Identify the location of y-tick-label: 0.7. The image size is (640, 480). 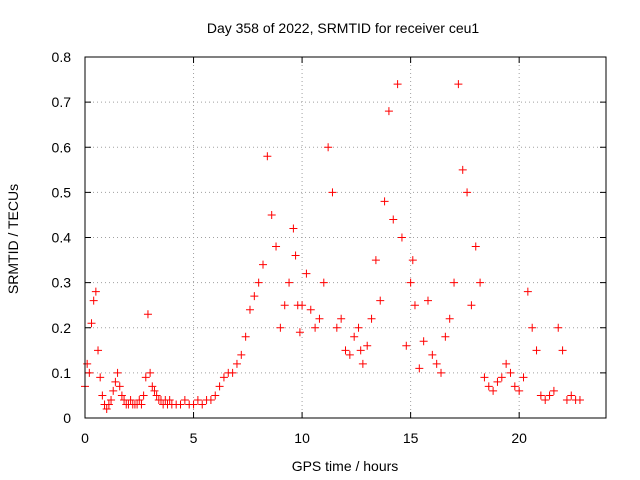
(62, 102).